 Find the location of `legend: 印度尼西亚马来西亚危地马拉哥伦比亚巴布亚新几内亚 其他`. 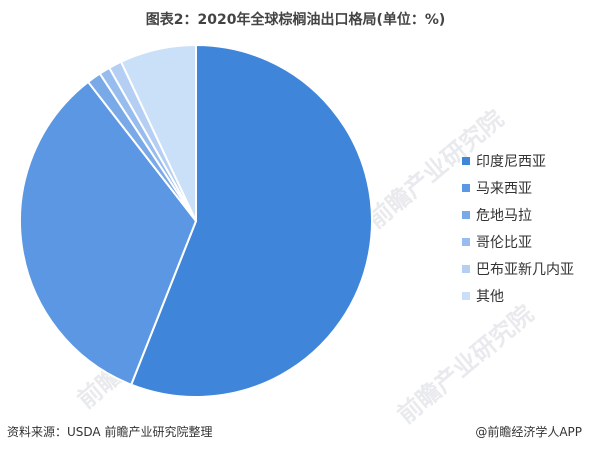

legend: 印度尼西亚马来西亚危地马拉哥伦比亚巴布亚新几内亚 其他 is located at coordinates (518, 228).